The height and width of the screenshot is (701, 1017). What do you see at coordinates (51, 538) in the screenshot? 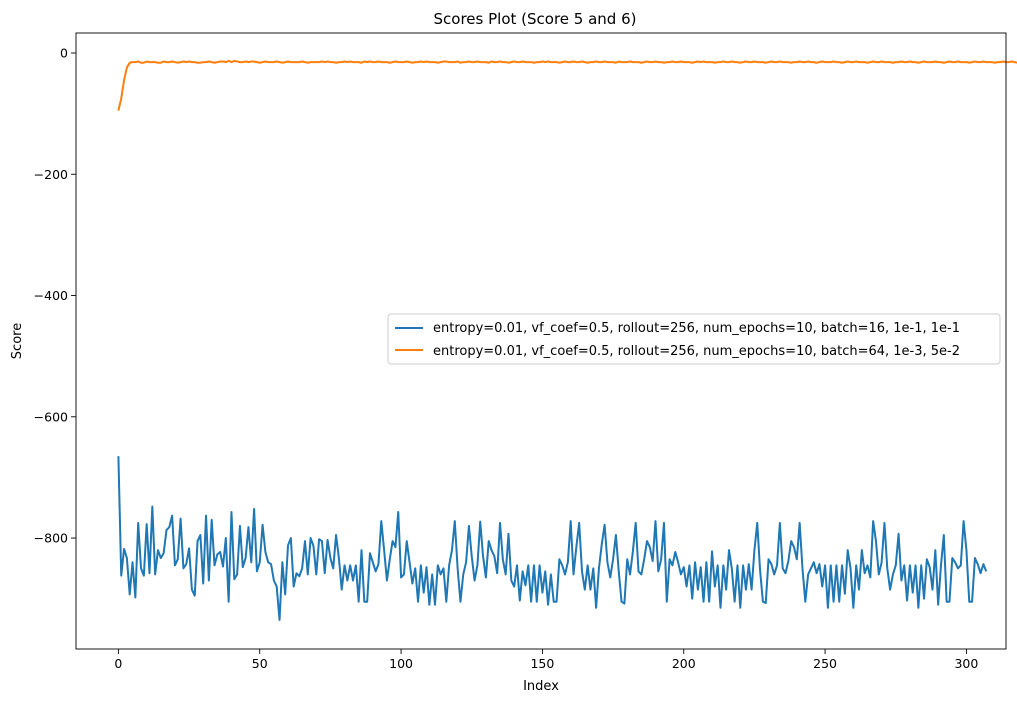
I see `y-tick-label: −800` at bounding box center [51, 538].